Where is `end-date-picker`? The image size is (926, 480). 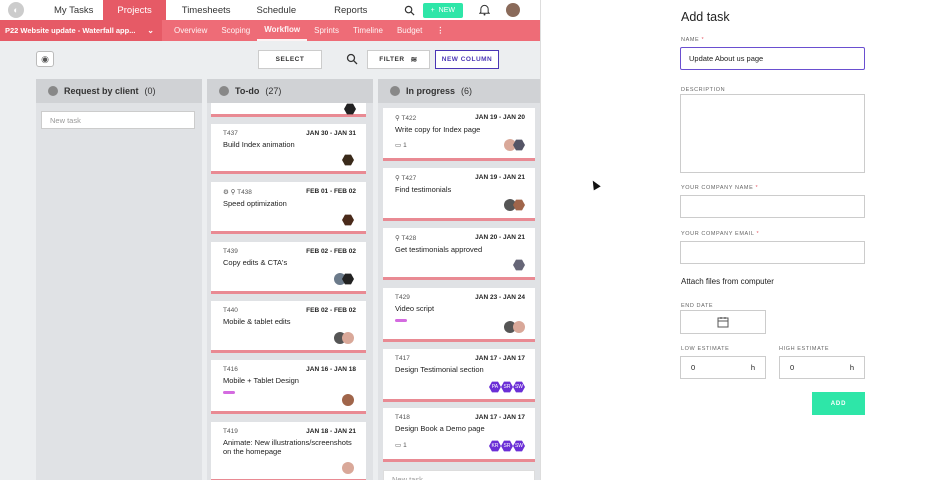 end-date-picker is located at coordinates (723, 322).